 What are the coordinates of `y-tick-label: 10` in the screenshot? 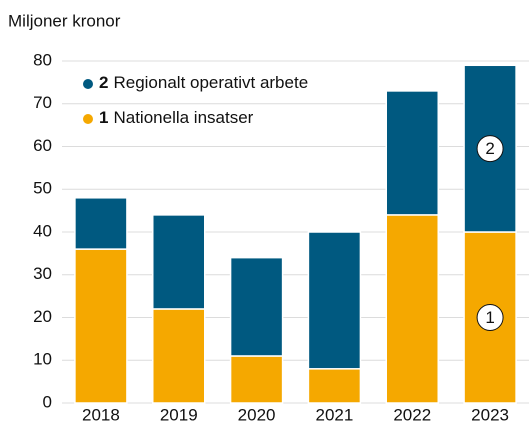 It's located at (42, 359).